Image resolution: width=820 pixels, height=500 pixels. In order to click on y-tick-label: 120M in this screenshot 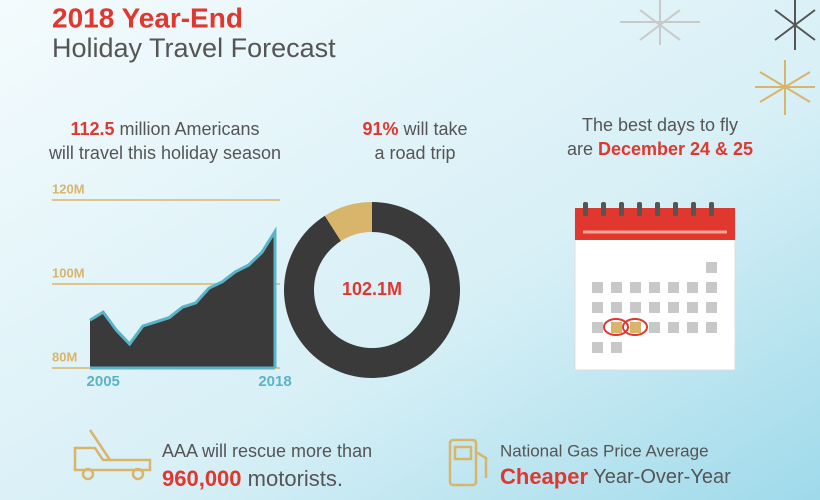, I will do `click(68, 188)`.